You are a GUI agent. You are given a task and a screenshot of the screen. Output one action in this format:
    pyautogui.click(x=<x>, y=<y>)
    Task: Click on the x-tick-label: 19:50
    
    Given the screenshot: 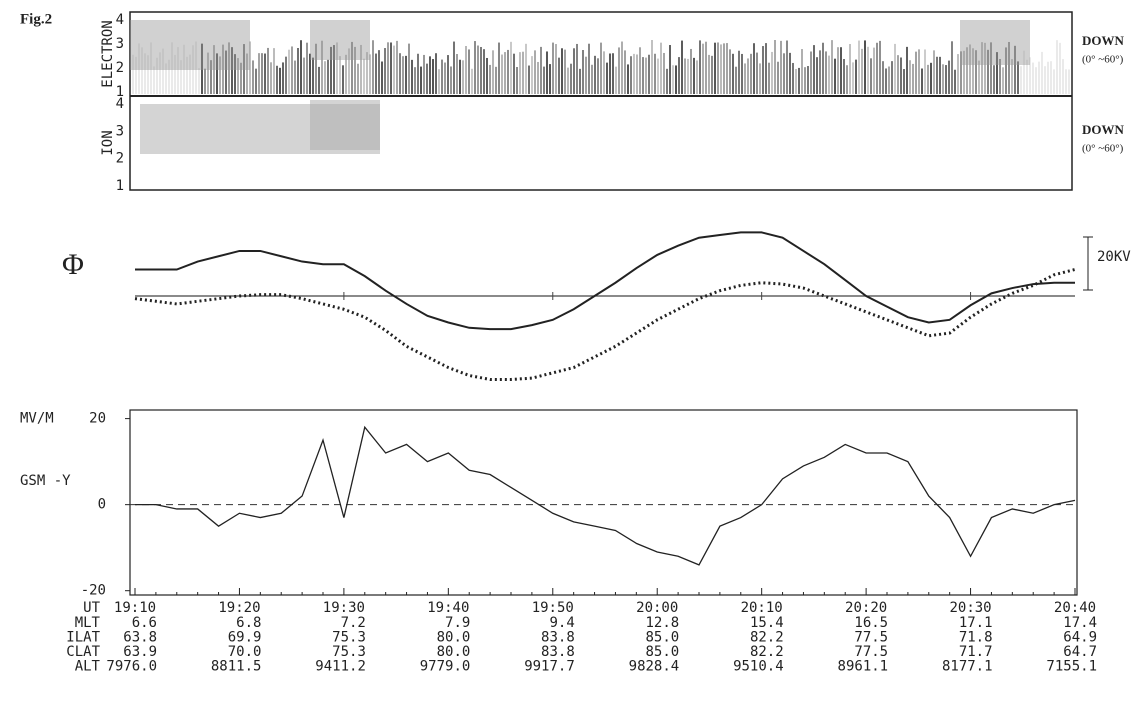 What is the action you would take?
    pyautogui.click(x=553, y=608)
    